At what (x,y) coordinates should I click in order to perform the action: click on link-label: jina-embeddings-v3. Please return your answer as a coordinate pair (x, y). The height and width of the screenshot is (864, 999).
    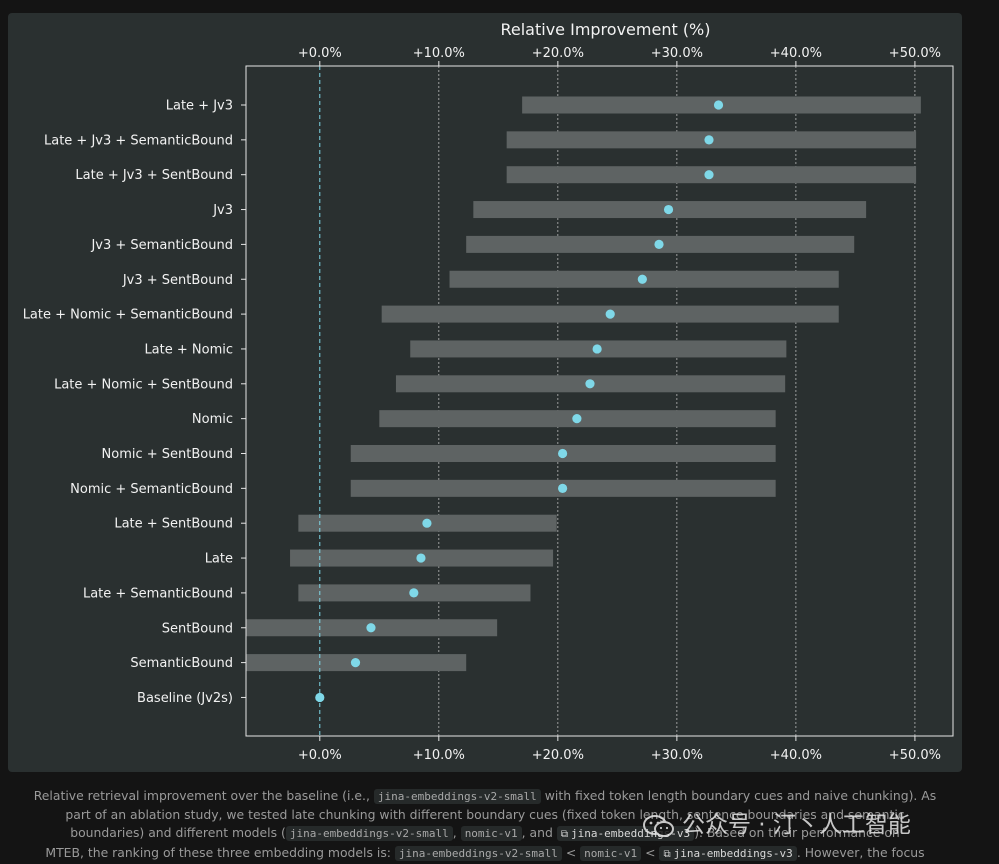
    Looking at the image, I should click on (733, 853).